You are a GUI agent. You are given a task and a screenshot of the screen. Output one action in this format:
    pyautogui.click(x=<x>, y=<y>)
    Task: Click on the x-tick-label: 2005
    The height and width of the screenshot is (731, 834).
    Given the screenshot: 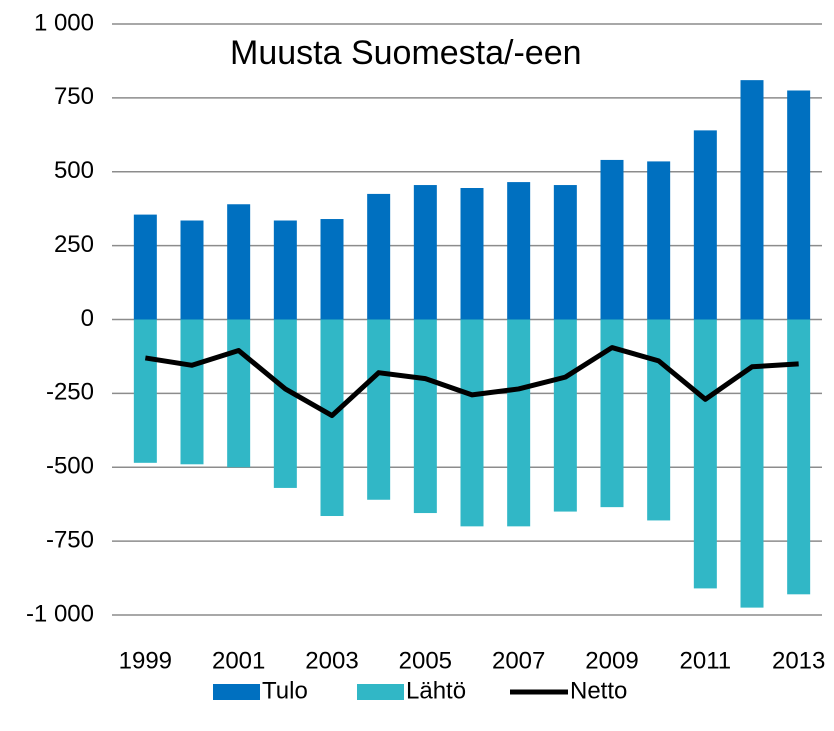 What is the action you would take?
    pyautogui.click(x=425, y=660)
    